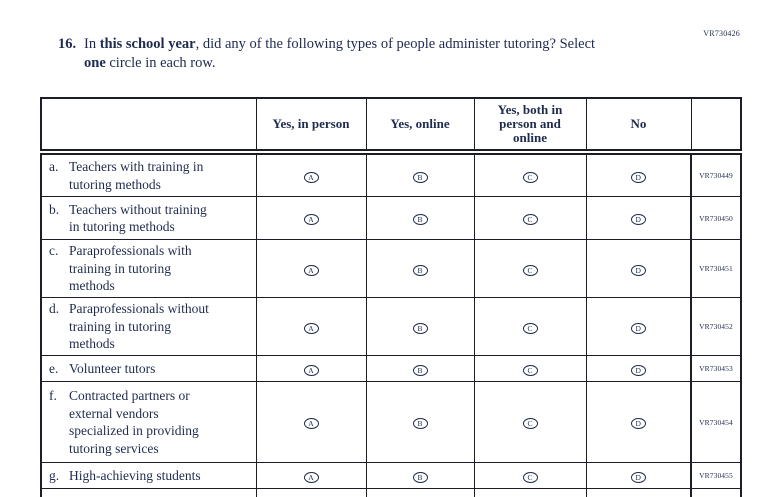  Describe the element at coordinates (716, 369) in the screenshot. I see `vr-code: VR730453` at that location.